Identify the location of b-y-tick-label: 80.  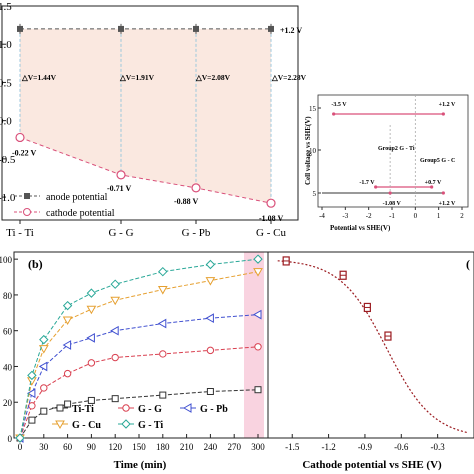
(8, 296).